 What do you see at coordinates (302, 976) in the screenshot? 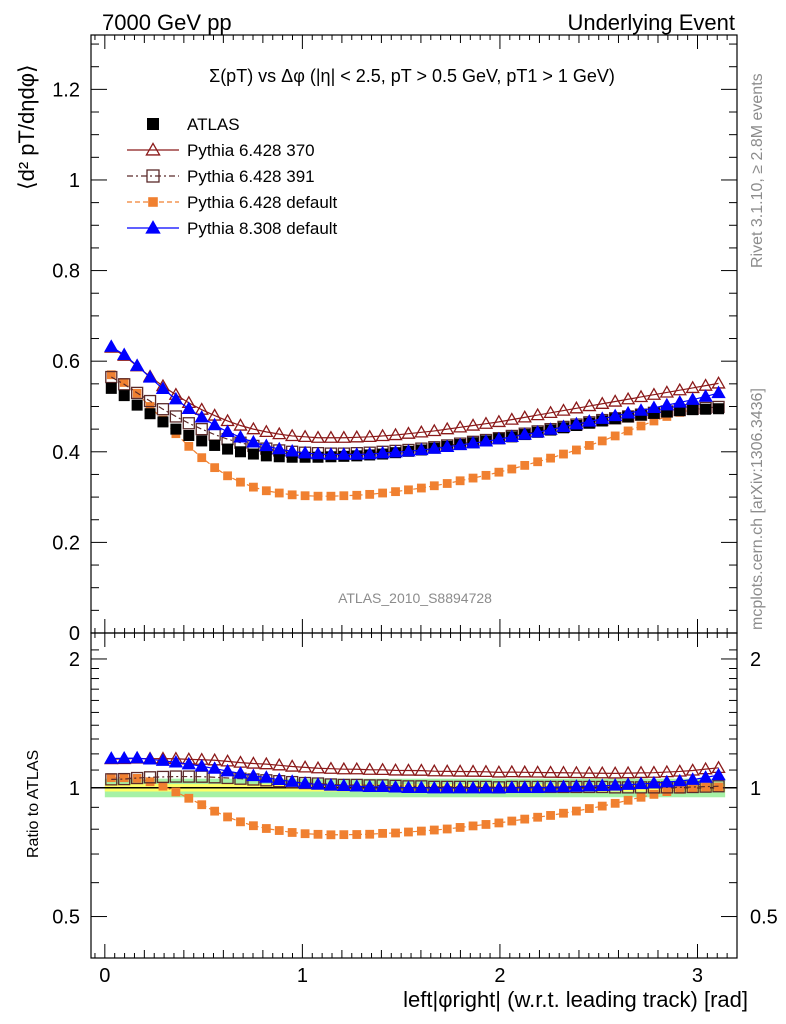
I see `x-tick-label: 1` at bounding box center [302, 976].